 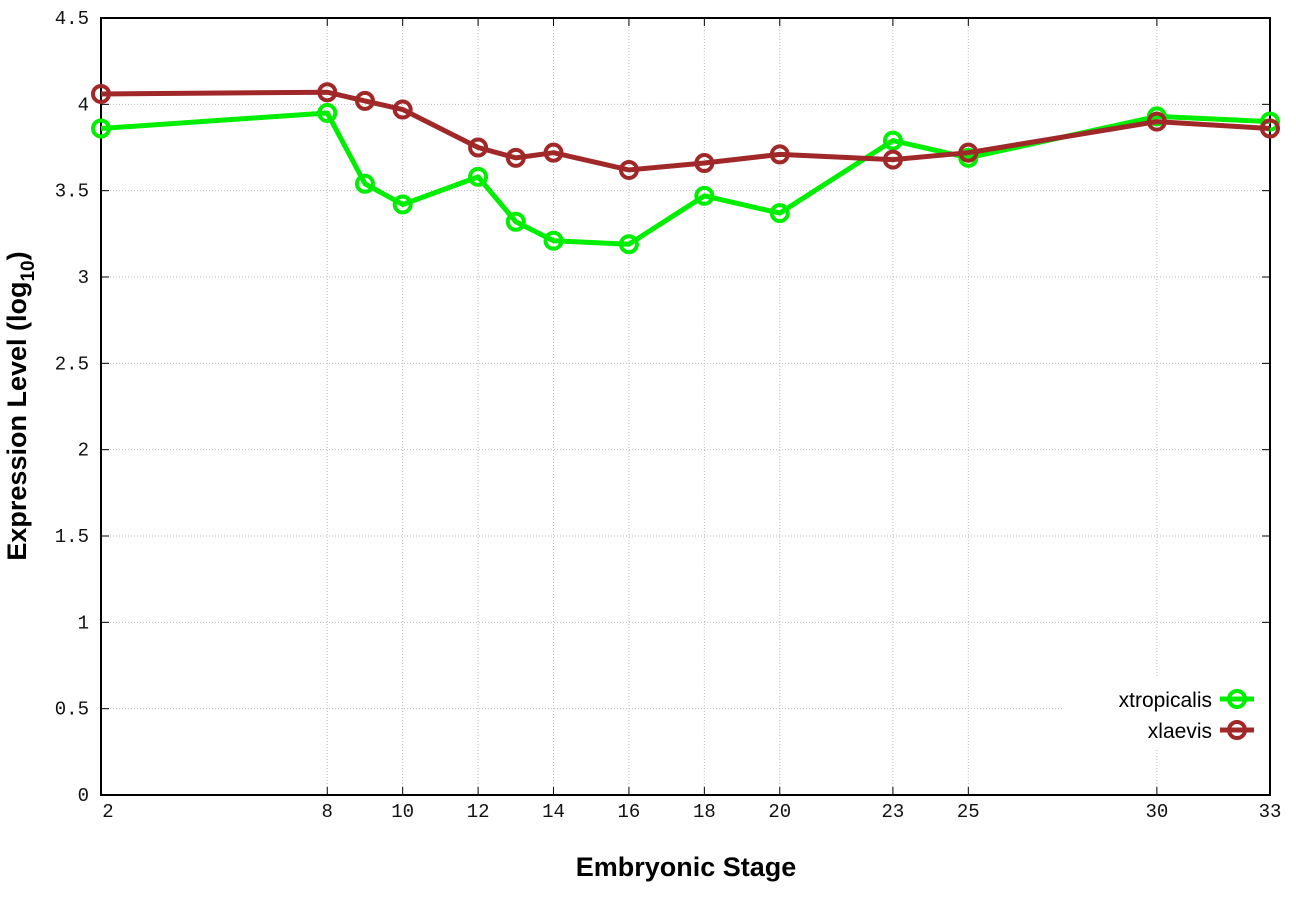 What do you see at coordinates (478, 812) in the screenshot?
I see `x-tick-label: 12` at bounding box center [478, 812].